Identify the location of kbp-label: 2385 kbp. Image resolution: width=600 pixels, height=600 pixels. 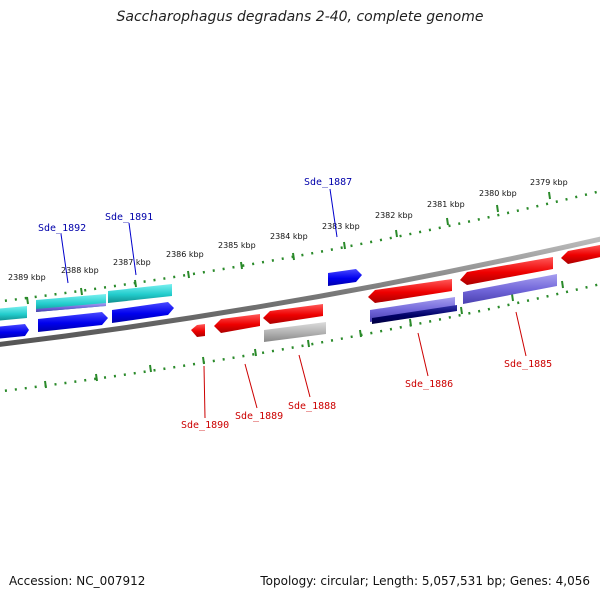
(237, 245).